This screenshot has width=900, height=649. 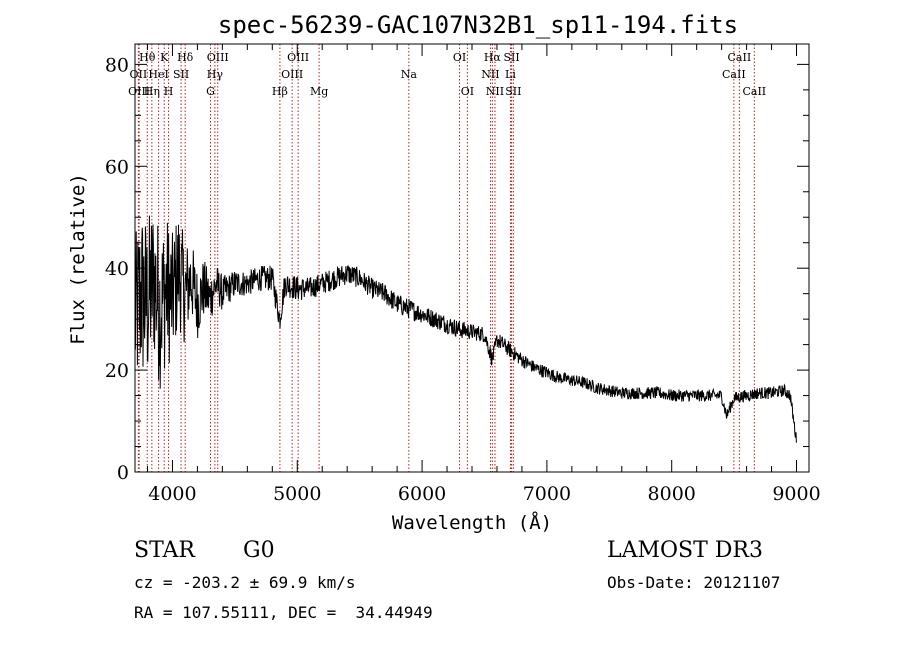 I want to click on line-label-G: G, so click(x=210, y=91).